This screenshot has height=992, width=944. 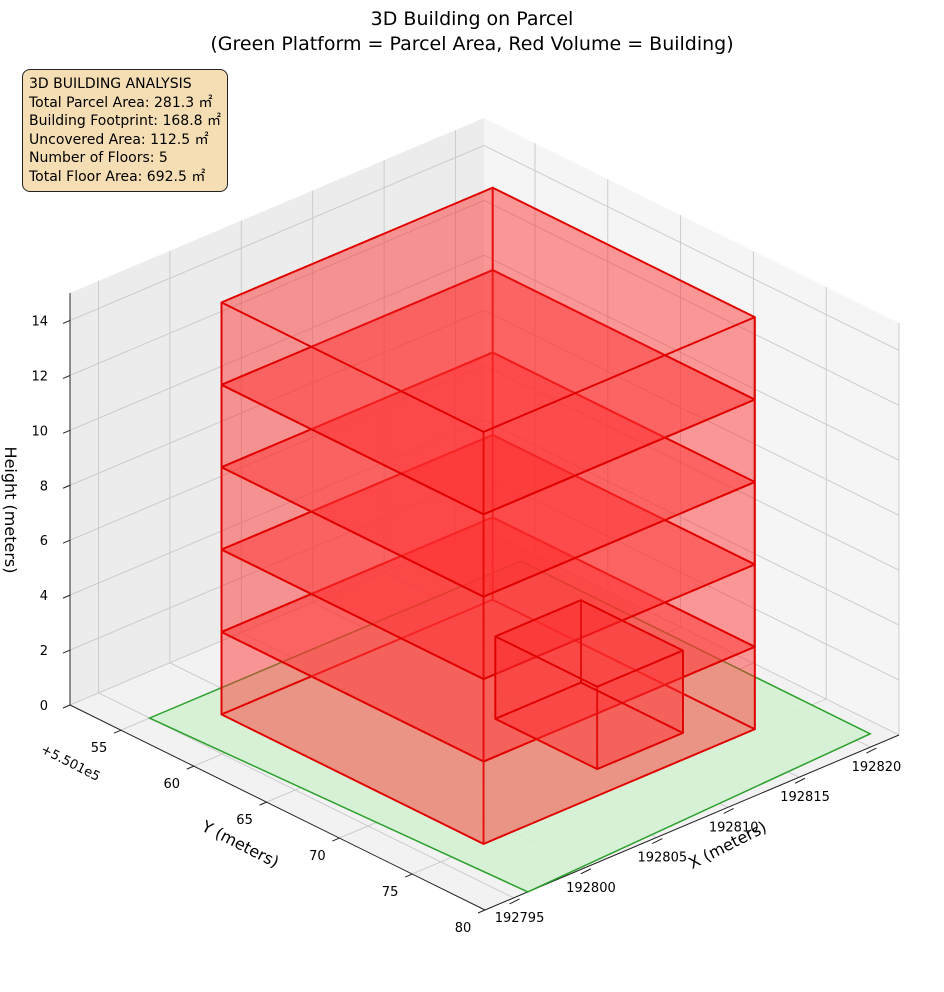 I want to click on info-parcel-area: Total Parcel Area: 281.3 ㎡, so click(x=121, y=102).